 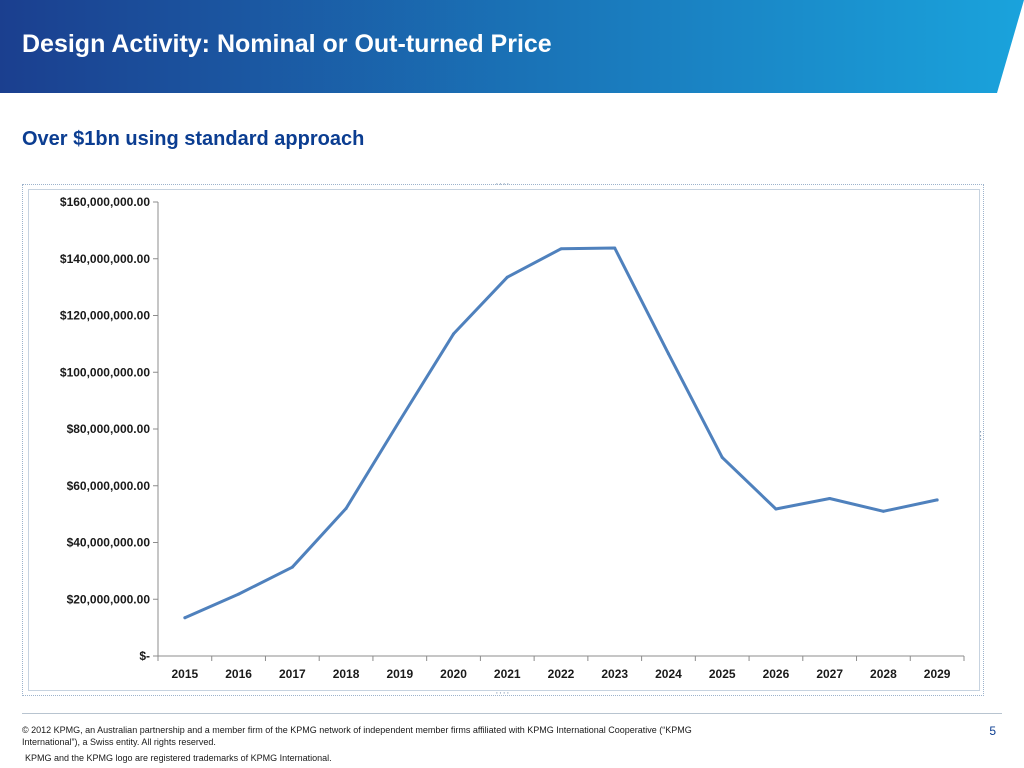 What do you see at coordinates (109, 486) in the screenshot?
I see `y-tick-label: $60,000,000.00` at bounding box center [109, 486].